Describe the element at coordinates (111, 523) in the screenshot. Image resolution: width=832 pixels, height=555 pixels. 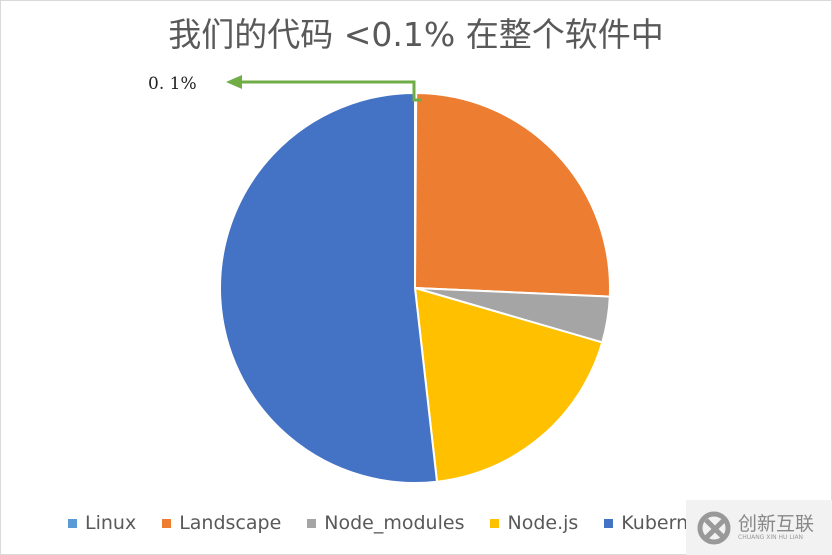
I see `legend-label: Linux` at that location.